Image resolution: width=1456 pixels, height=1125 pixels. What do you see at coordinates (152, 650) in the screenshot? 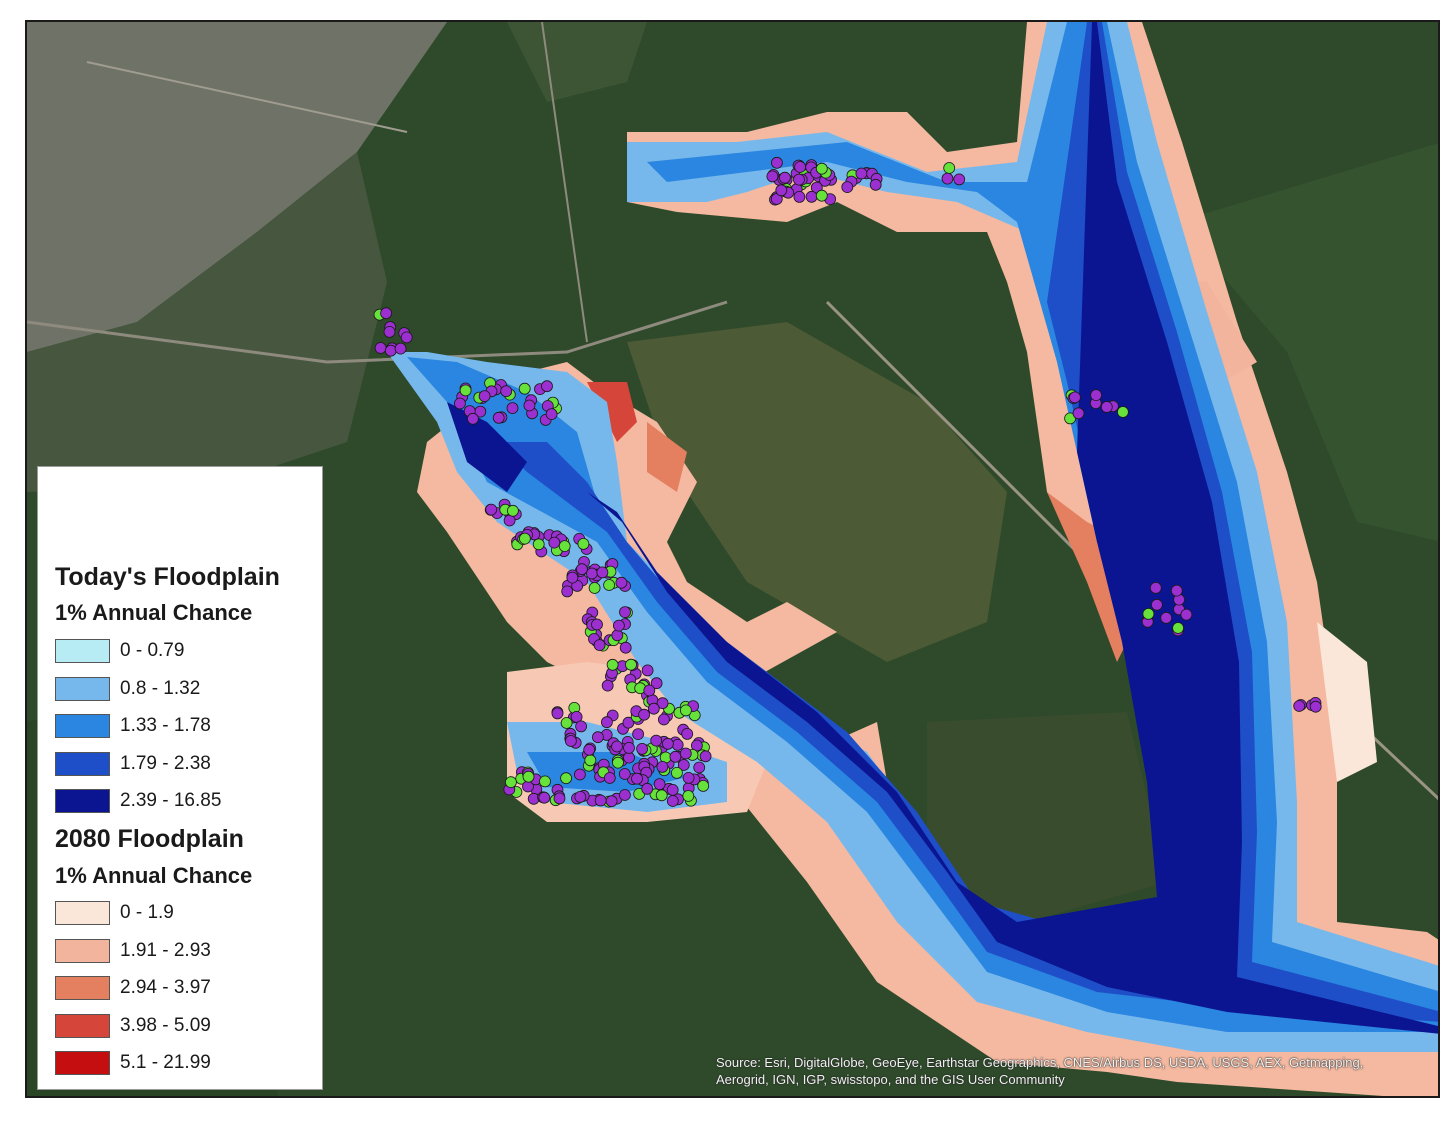
I see `legend-class-label: 0 - 0.79` at bounding box center [152, 650].